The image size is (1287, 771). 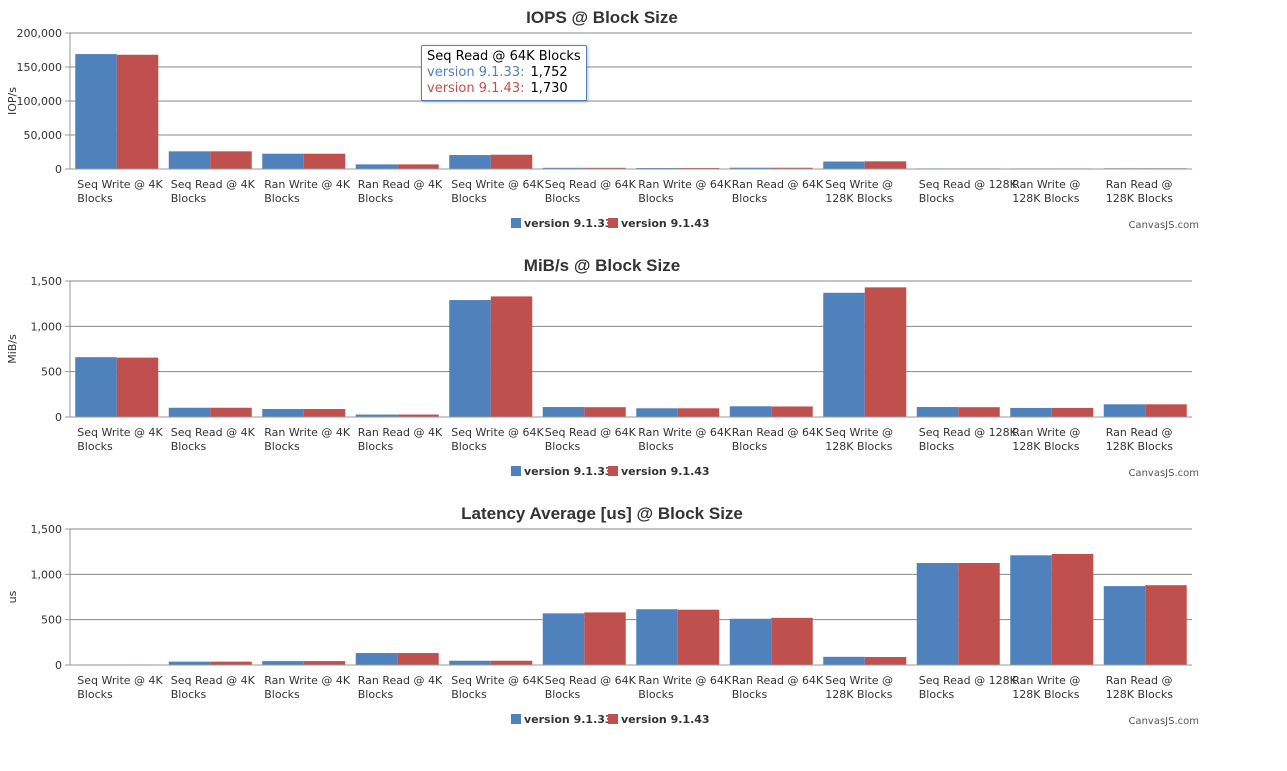 What do you see at coordinates (40, 67) in the screenshot?
I see `y-tick-label: 150,000` at bounding box center [40, 67].